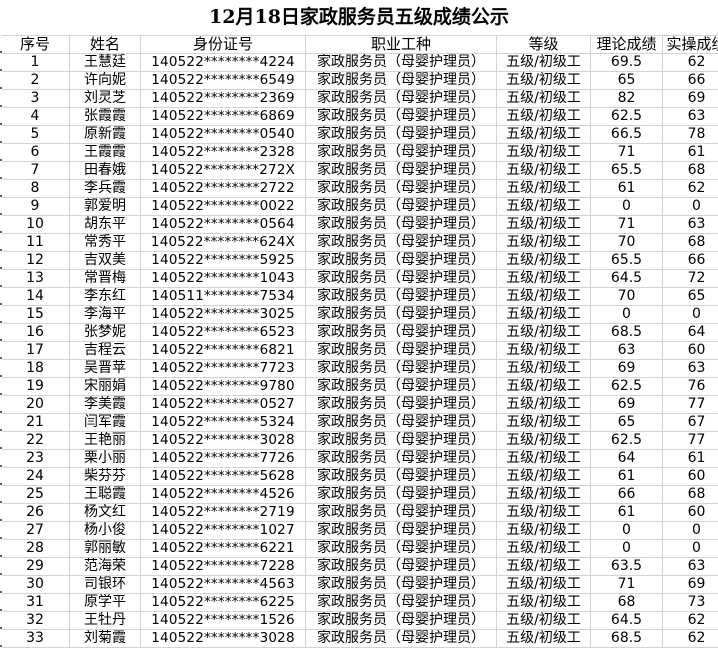  I want to click on cell-id-number: 140522********1027, so click(223, 530).